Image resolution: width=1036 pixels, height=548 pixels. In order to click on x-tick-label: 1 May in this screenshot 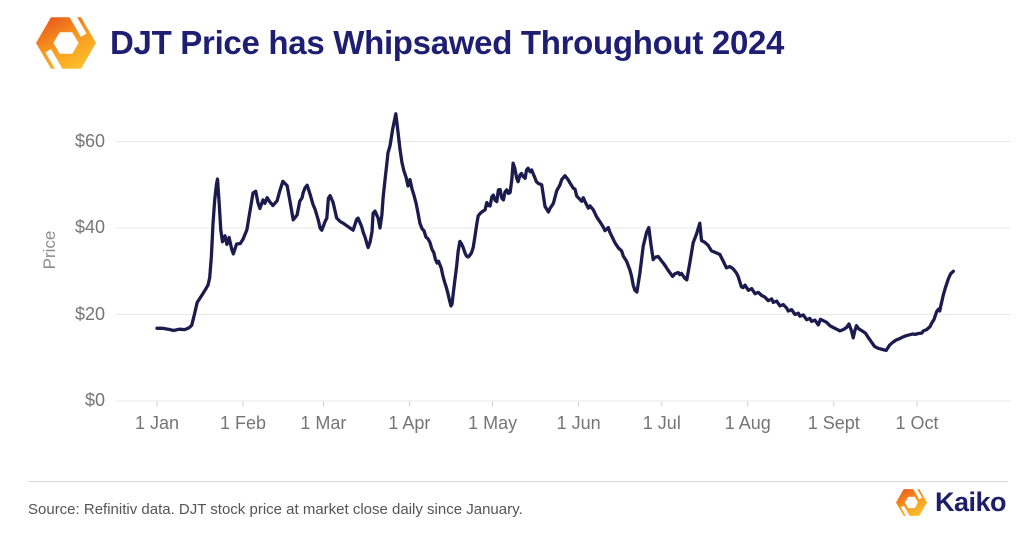, I will do `click(493, 423)`.